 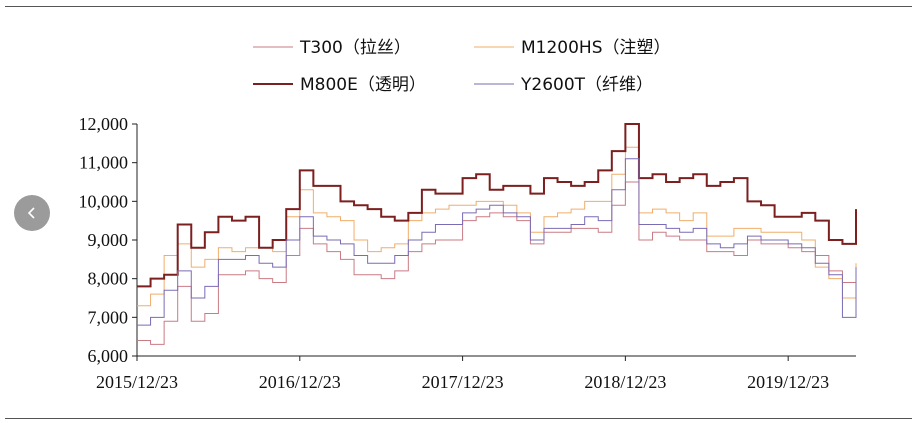 I want to click on y-tick-label: 6,000, so click(x=108, y=356).